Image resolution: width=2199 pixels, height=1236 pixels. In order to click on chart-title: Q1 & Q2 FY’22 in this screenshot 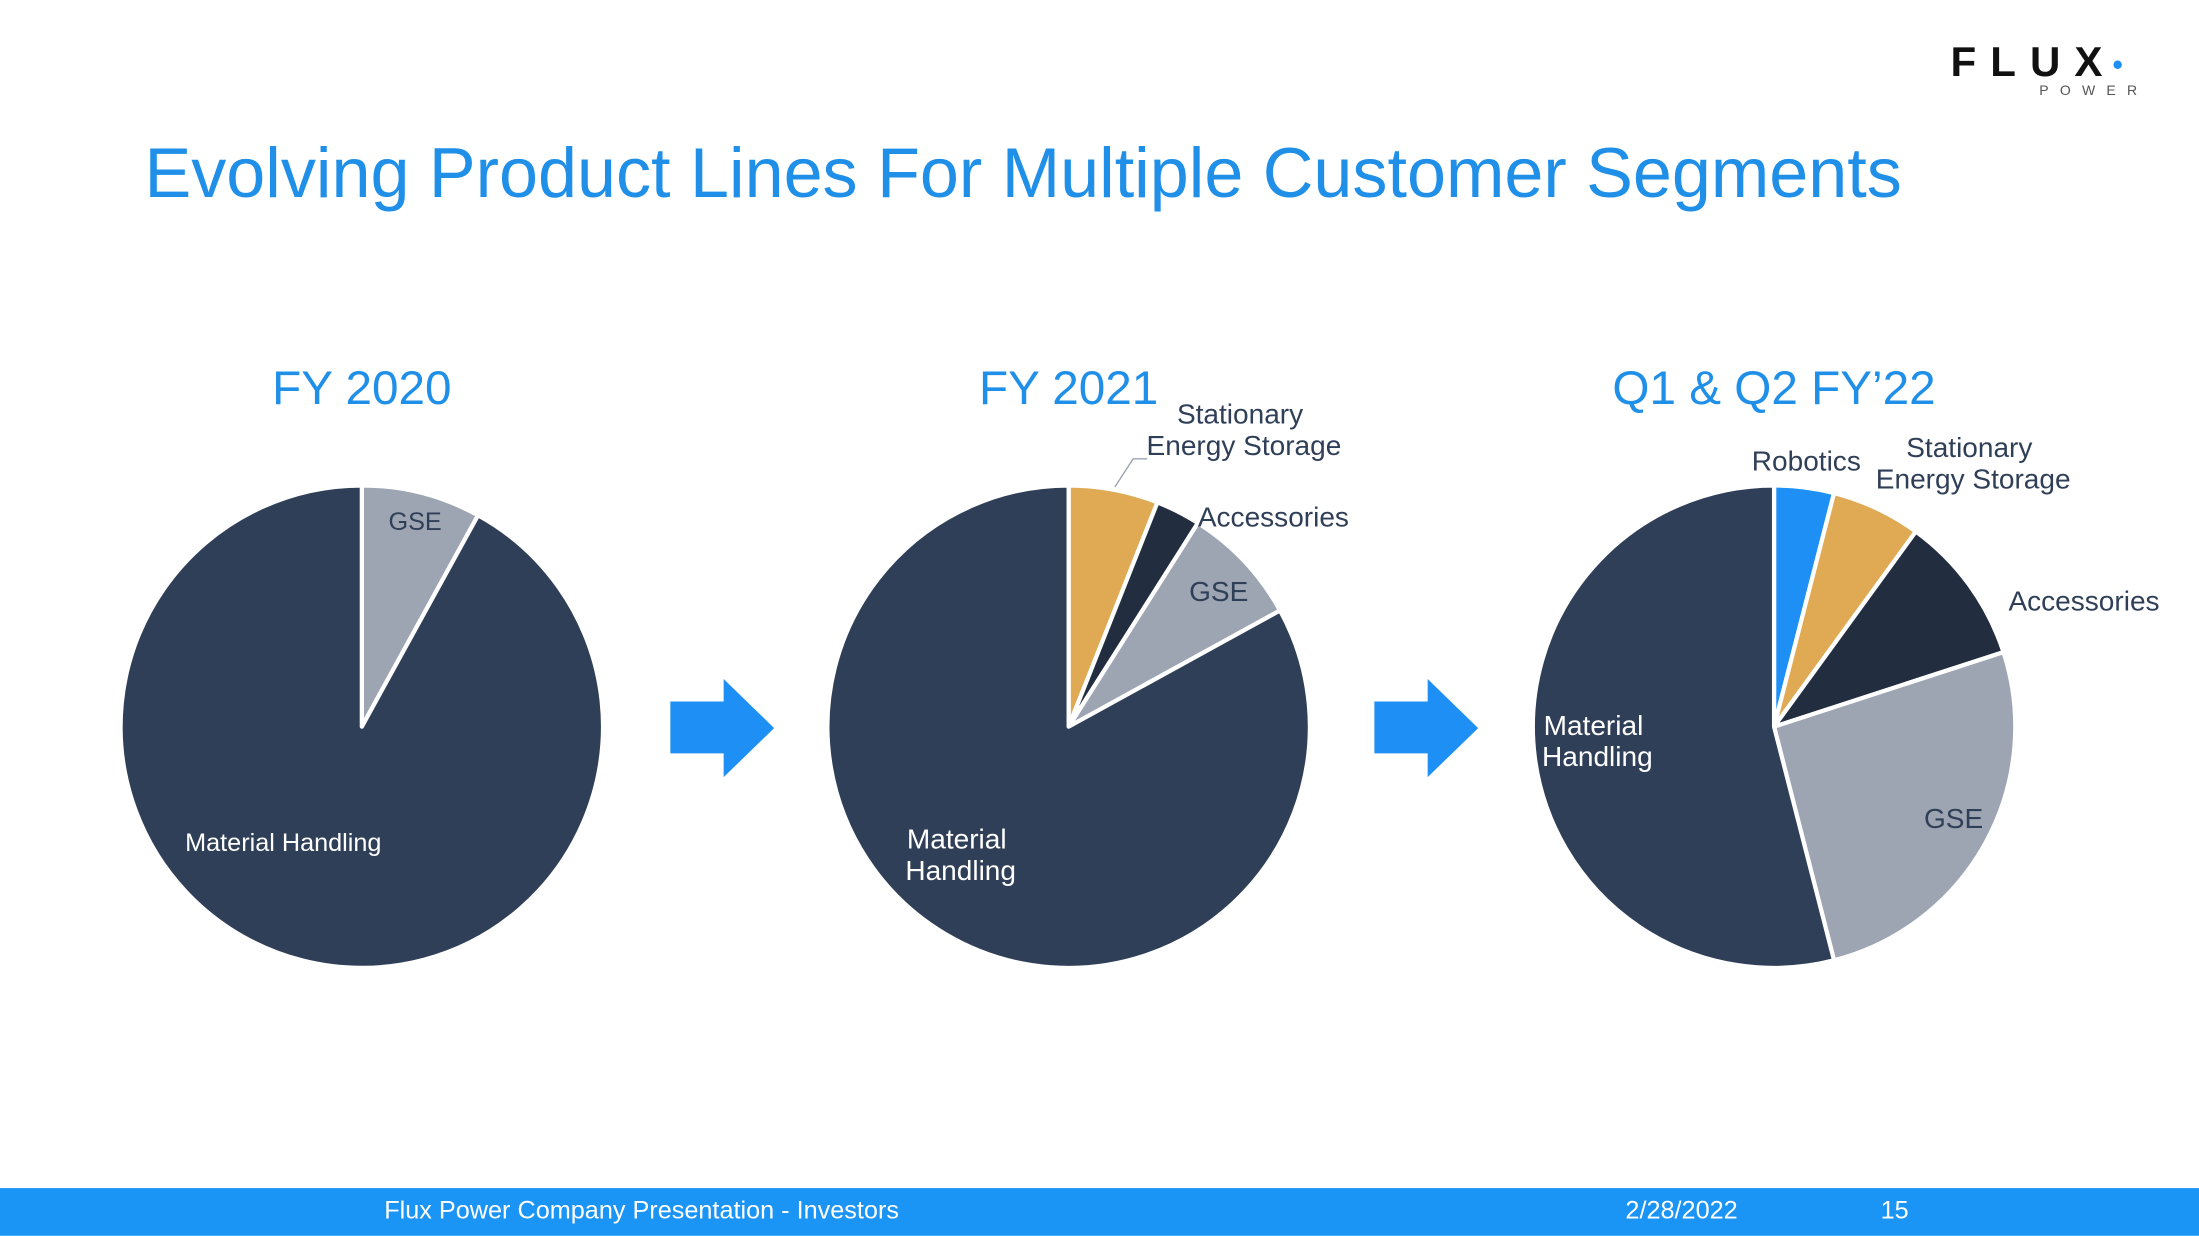, I will do `click(1773, 388)`.